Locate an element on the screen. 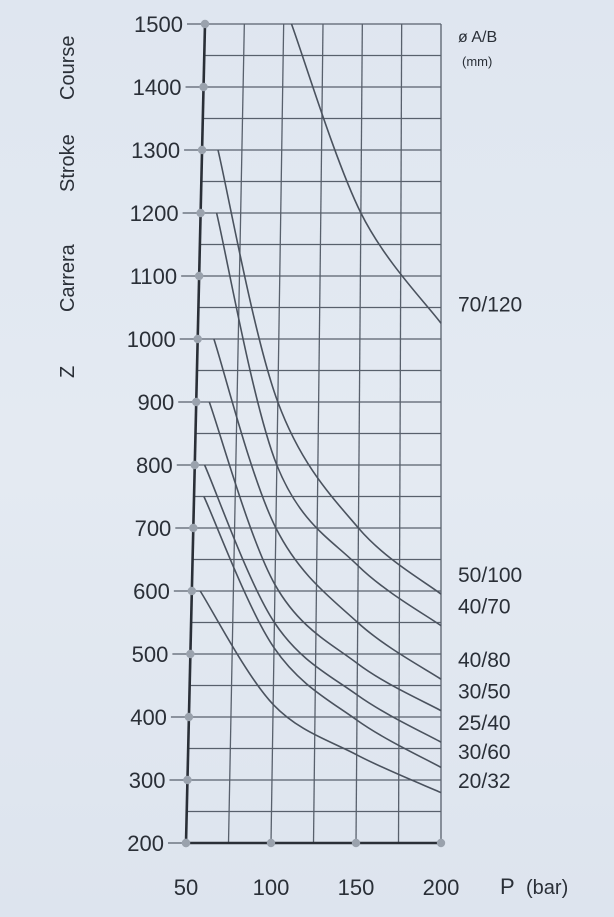 Image resolution: width=614 pixels, height=917 pixels. x-axis-label-main: P is located at coordinates (507, 886).